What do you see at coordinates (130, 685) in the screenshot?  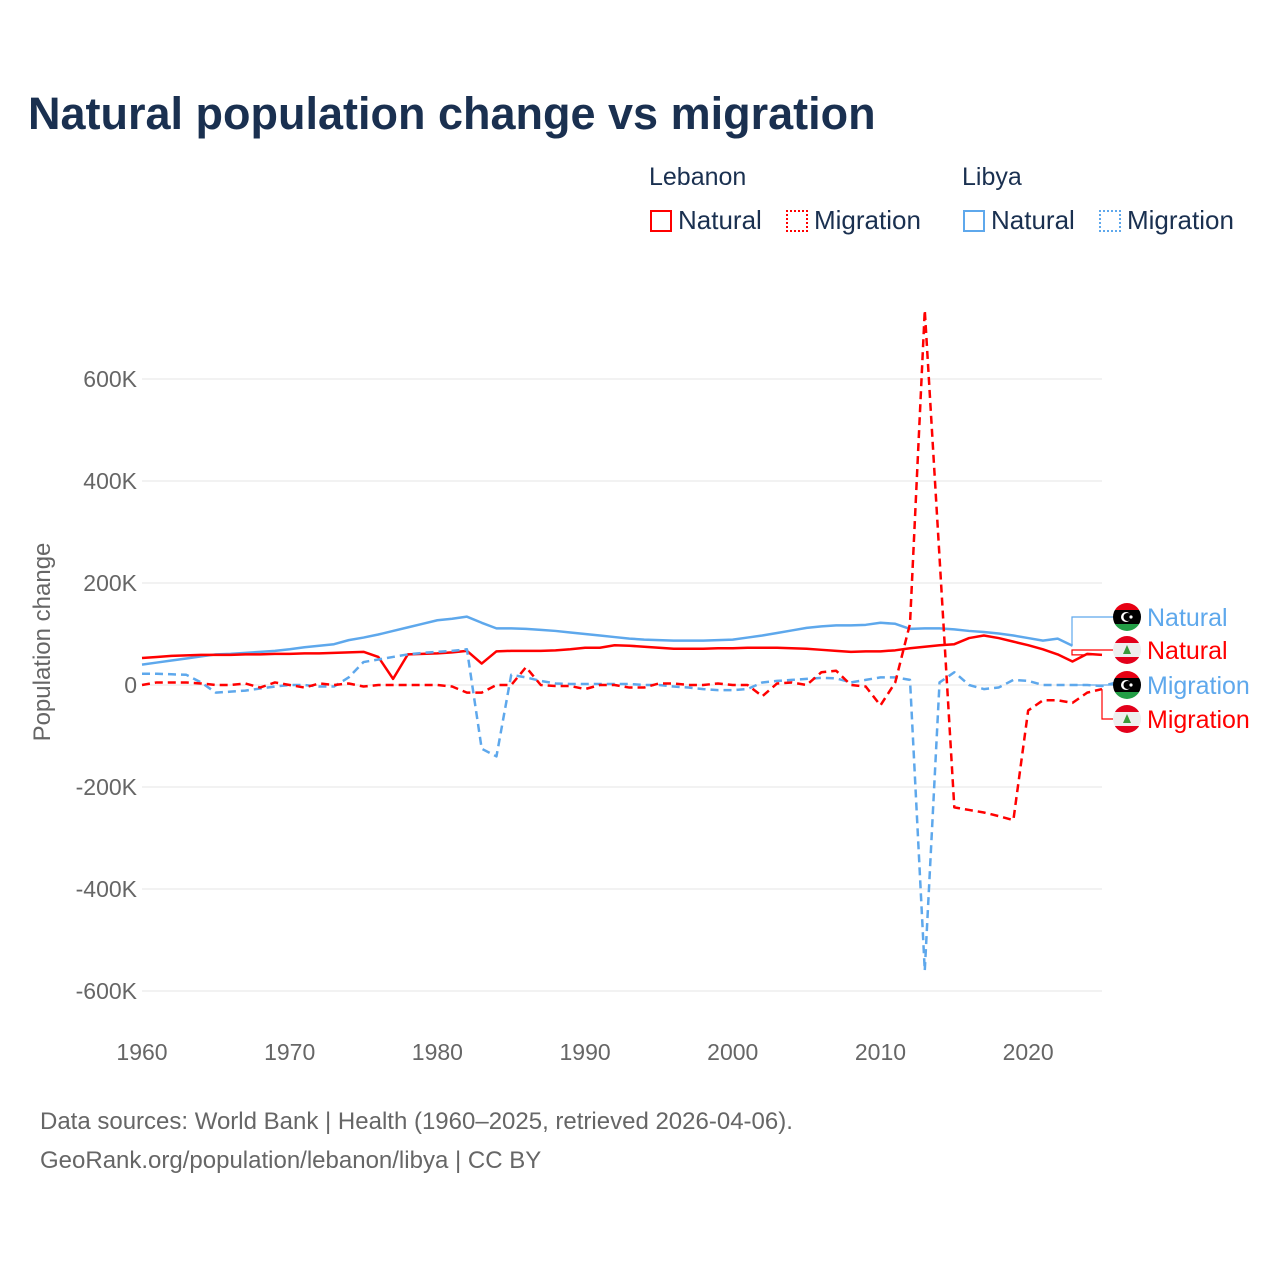 I see `y-tick-label: 0` at bounding box center [130, 685].